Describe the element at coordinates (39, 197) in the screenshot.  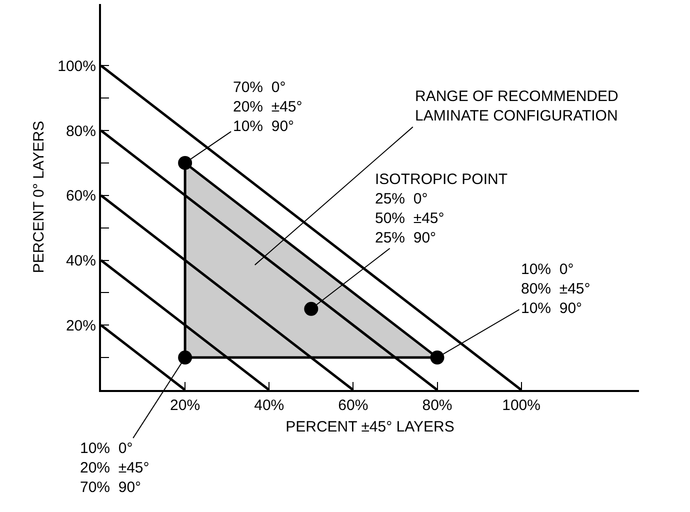
I see `y-axis-title: PERCENT 0° LAYERS` at that location.